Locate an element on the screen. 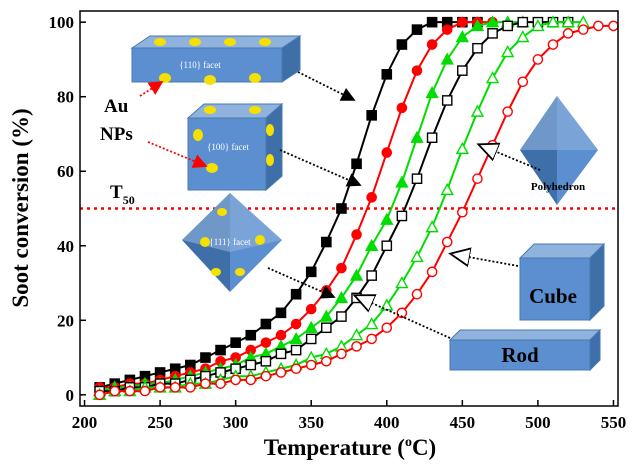 The image size is (644, 465). y-tick-label: 20 is located at coordinates (65, 320).